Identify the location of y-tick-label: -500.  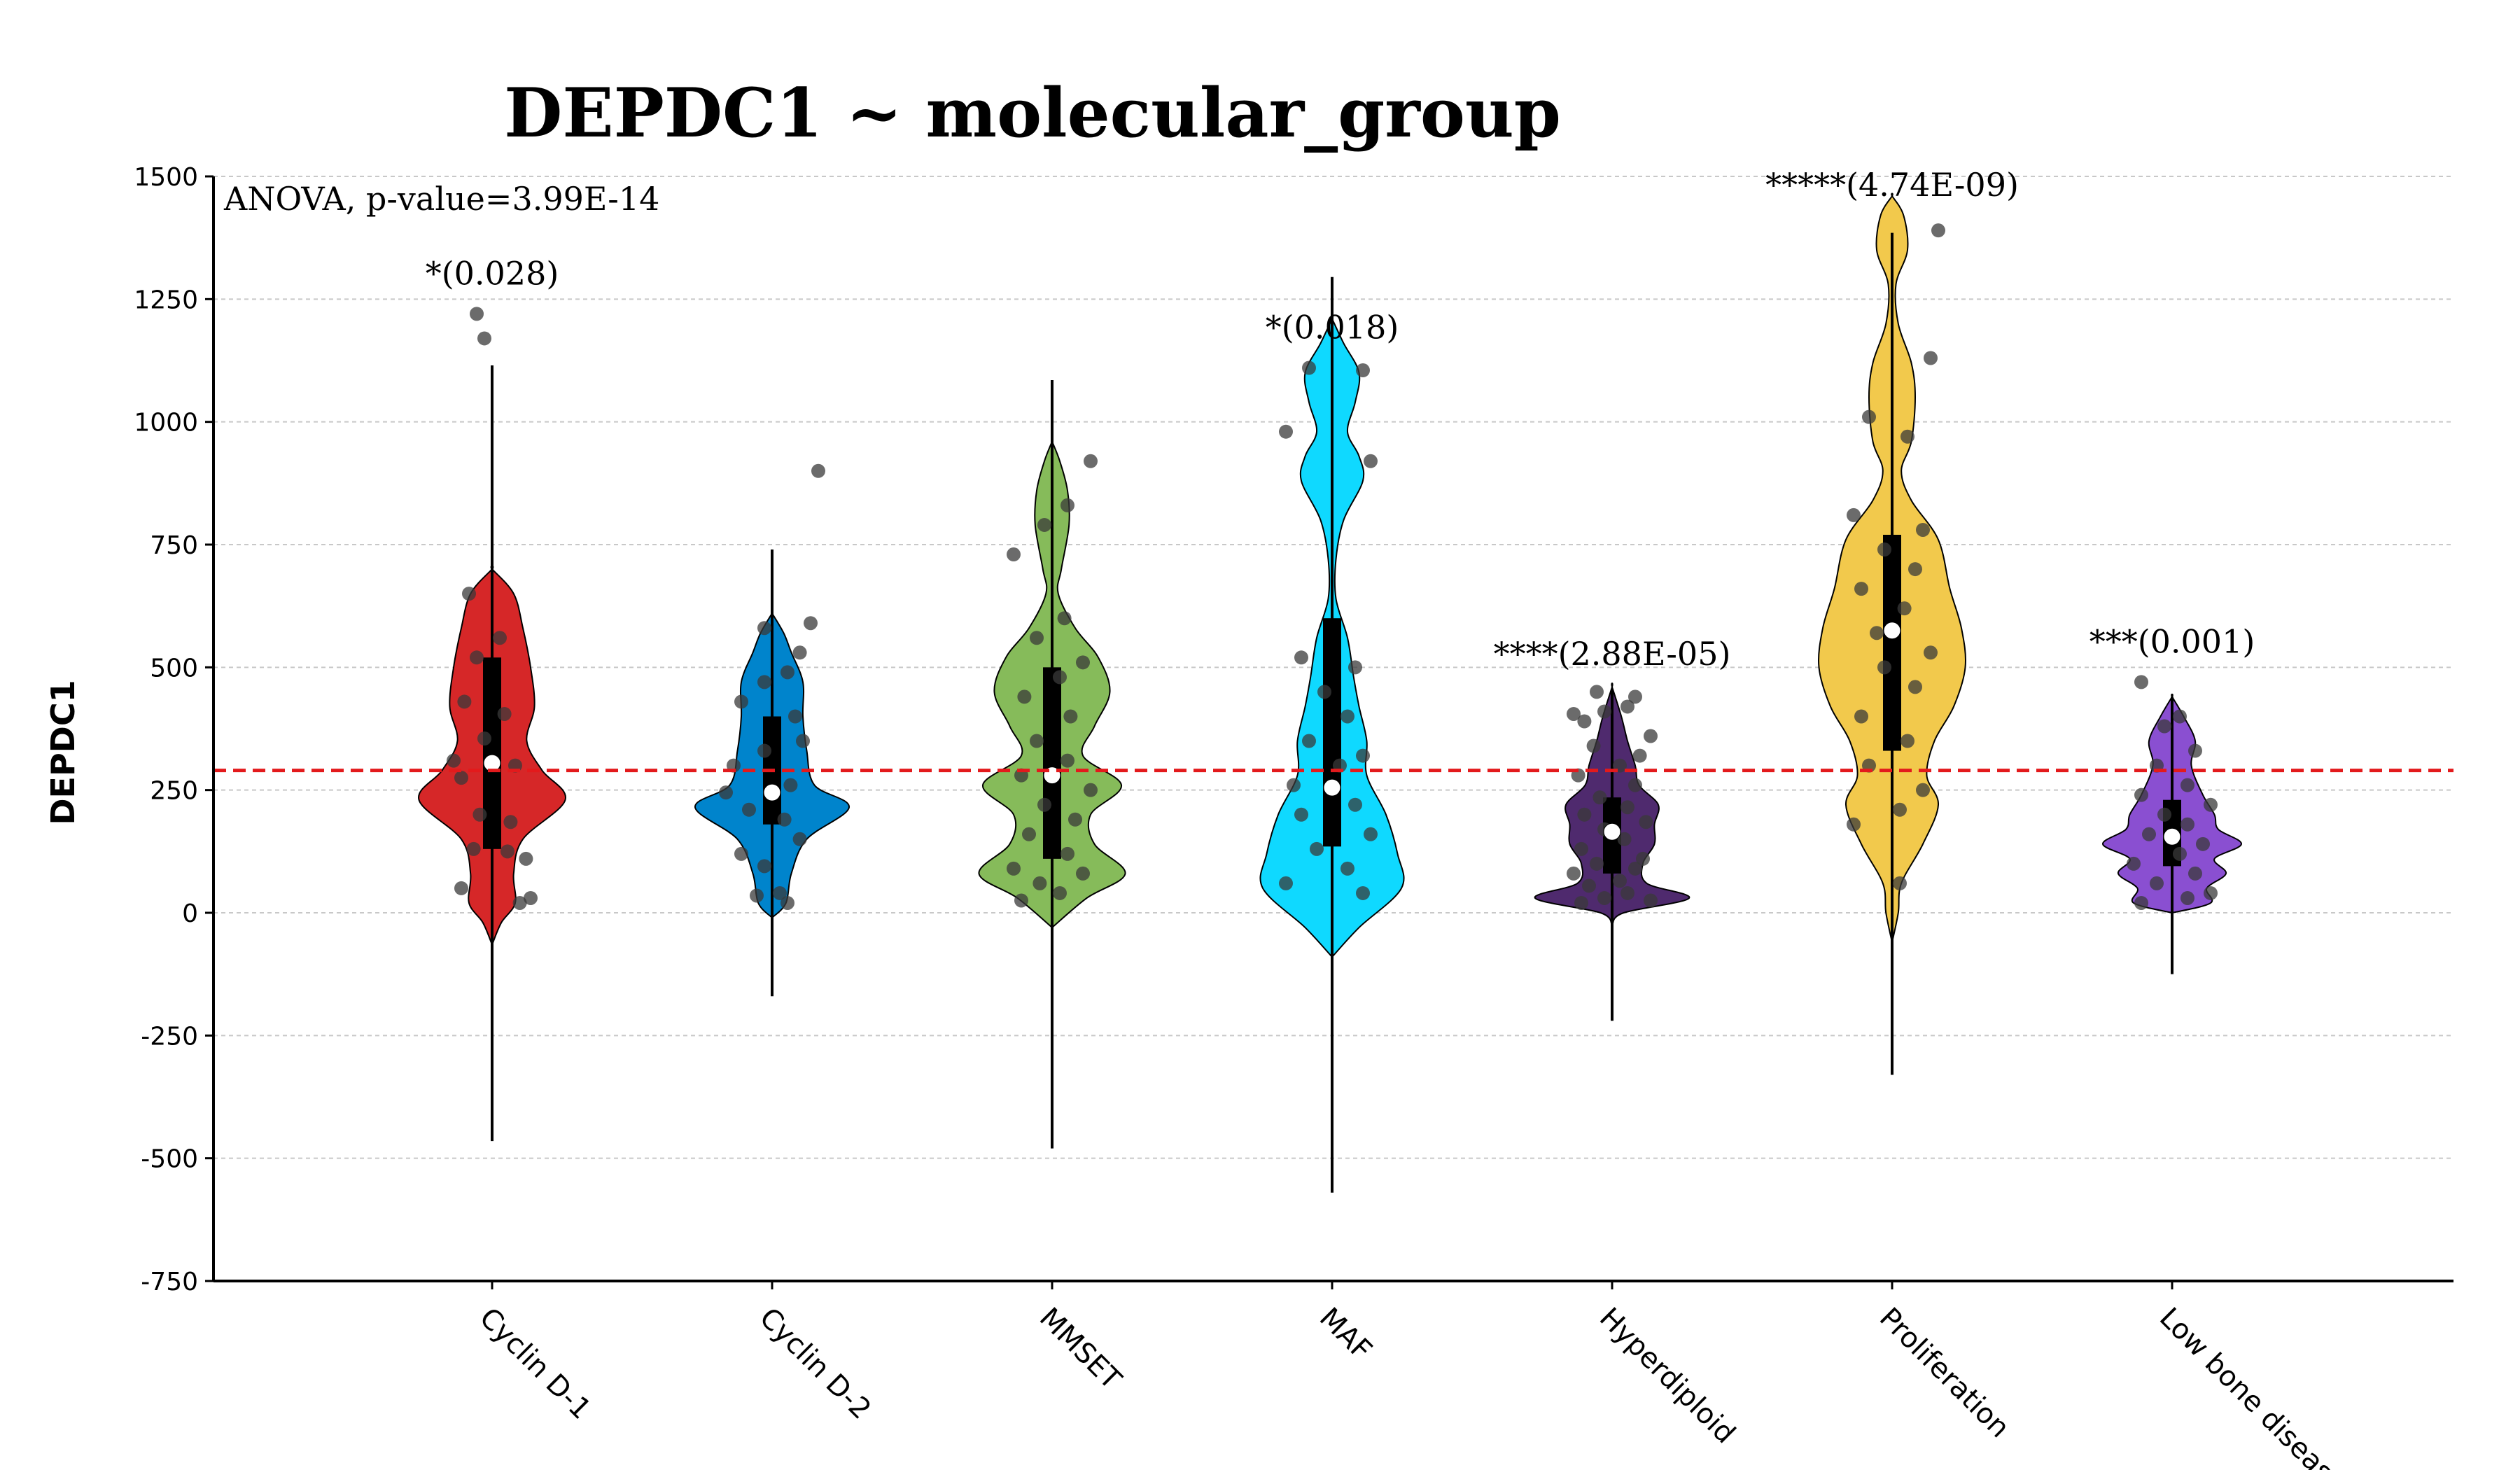
(169, 1159).